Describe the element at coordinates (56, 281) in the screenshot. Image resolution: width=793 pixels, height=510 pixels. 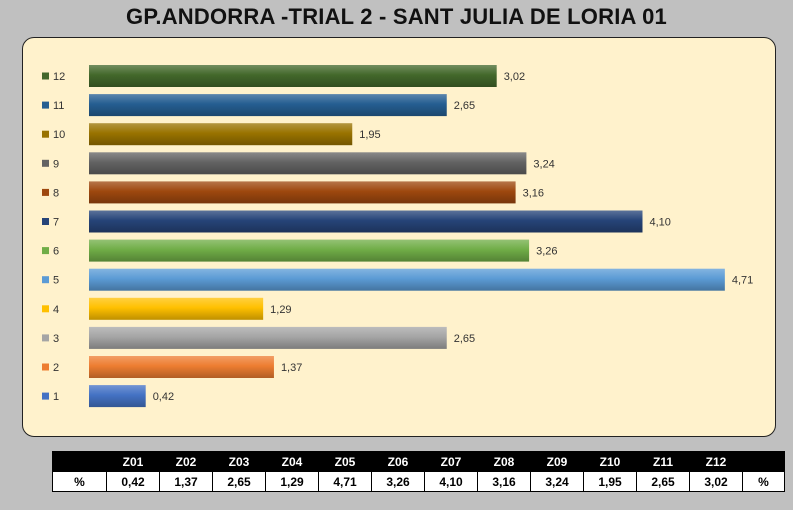
I see `legend-label-5: 5` at that location.